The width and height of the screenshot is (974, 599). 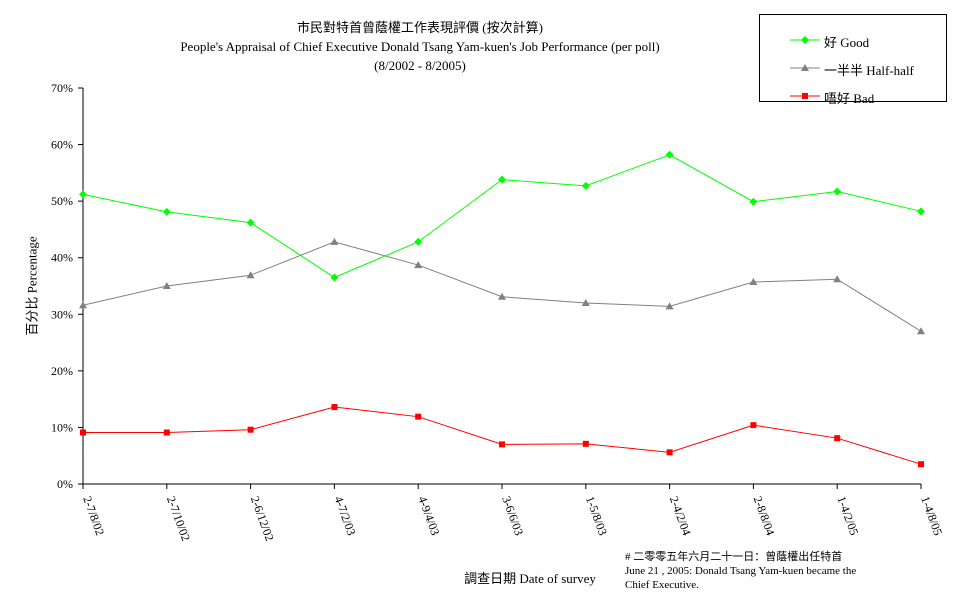 I want to click on chart-legend: 好 Good 一半半 Half-half 唔好 Bad, so click(x=853, y=60).